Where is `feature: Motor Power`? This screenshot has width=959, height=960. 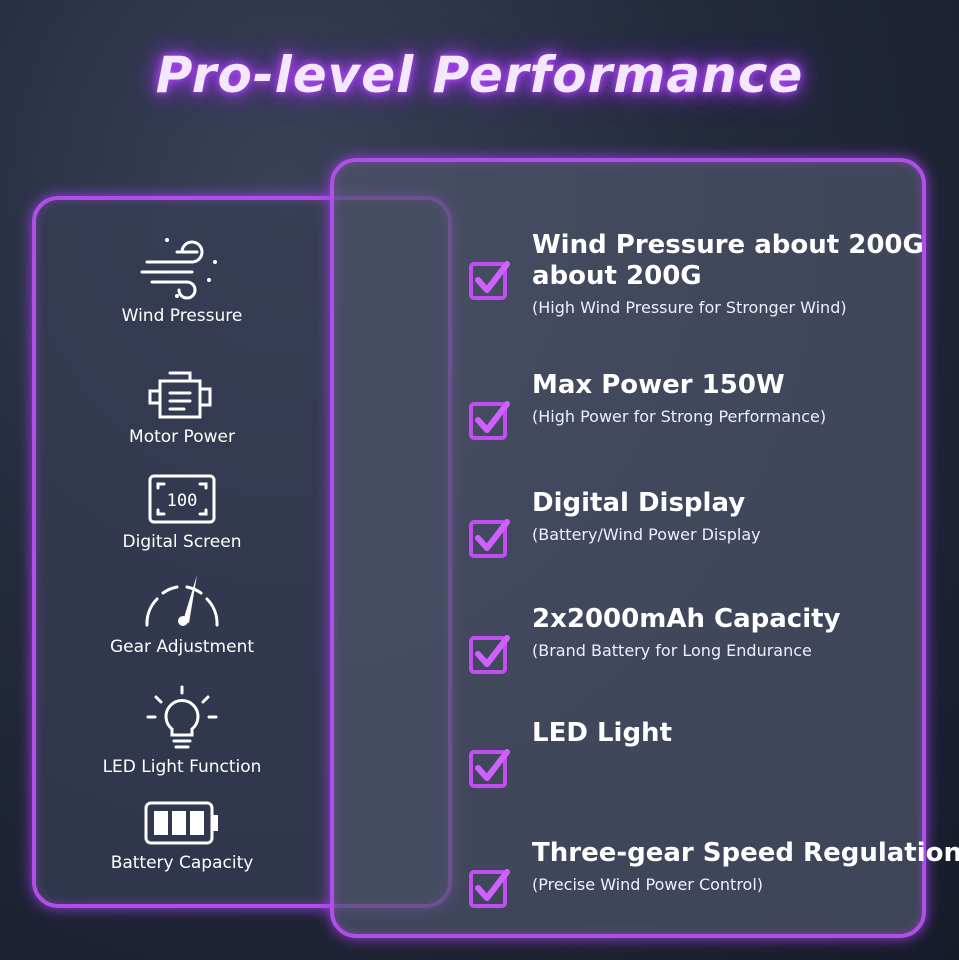
feature: Motor Power is located at coordinates (182, 407).